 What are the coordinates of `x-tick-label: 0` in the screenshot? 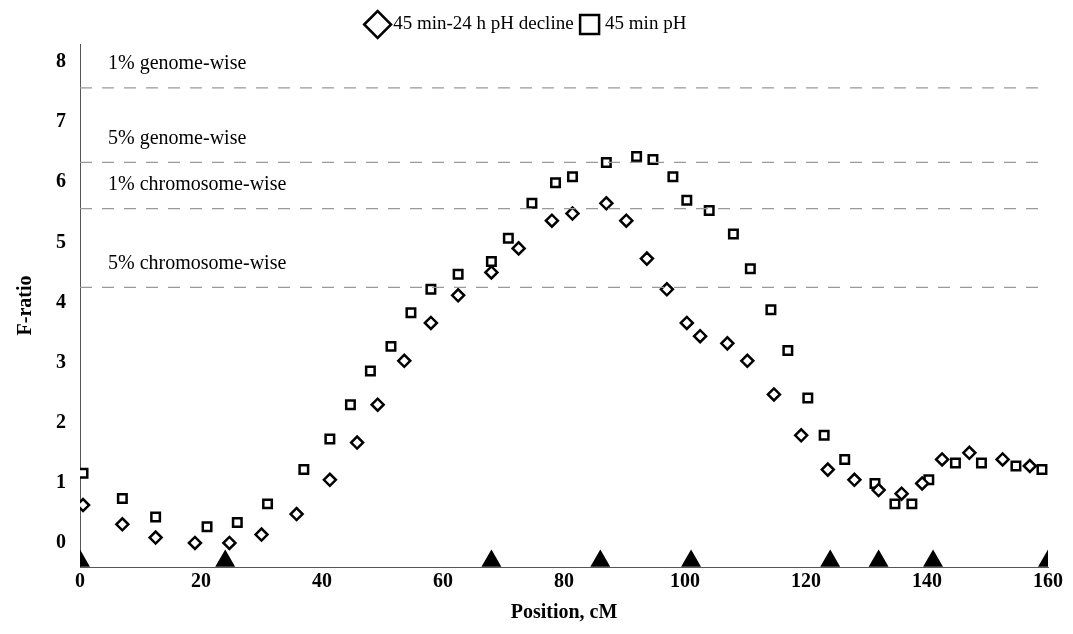 It's located at (80, 580).